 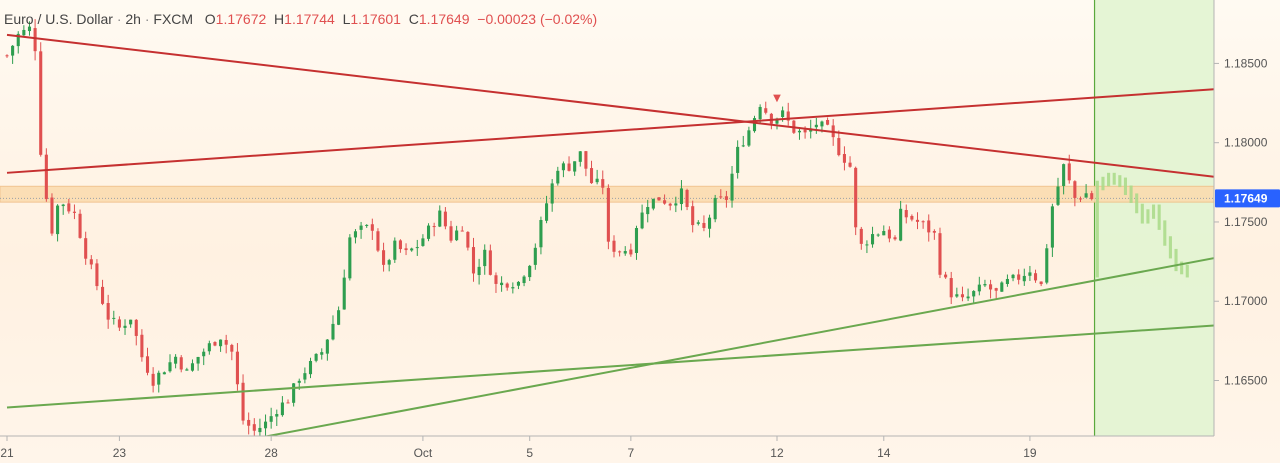 I want to click on legend-symbol: Euro / U.S. Dollar, so click(x=58, y=19).